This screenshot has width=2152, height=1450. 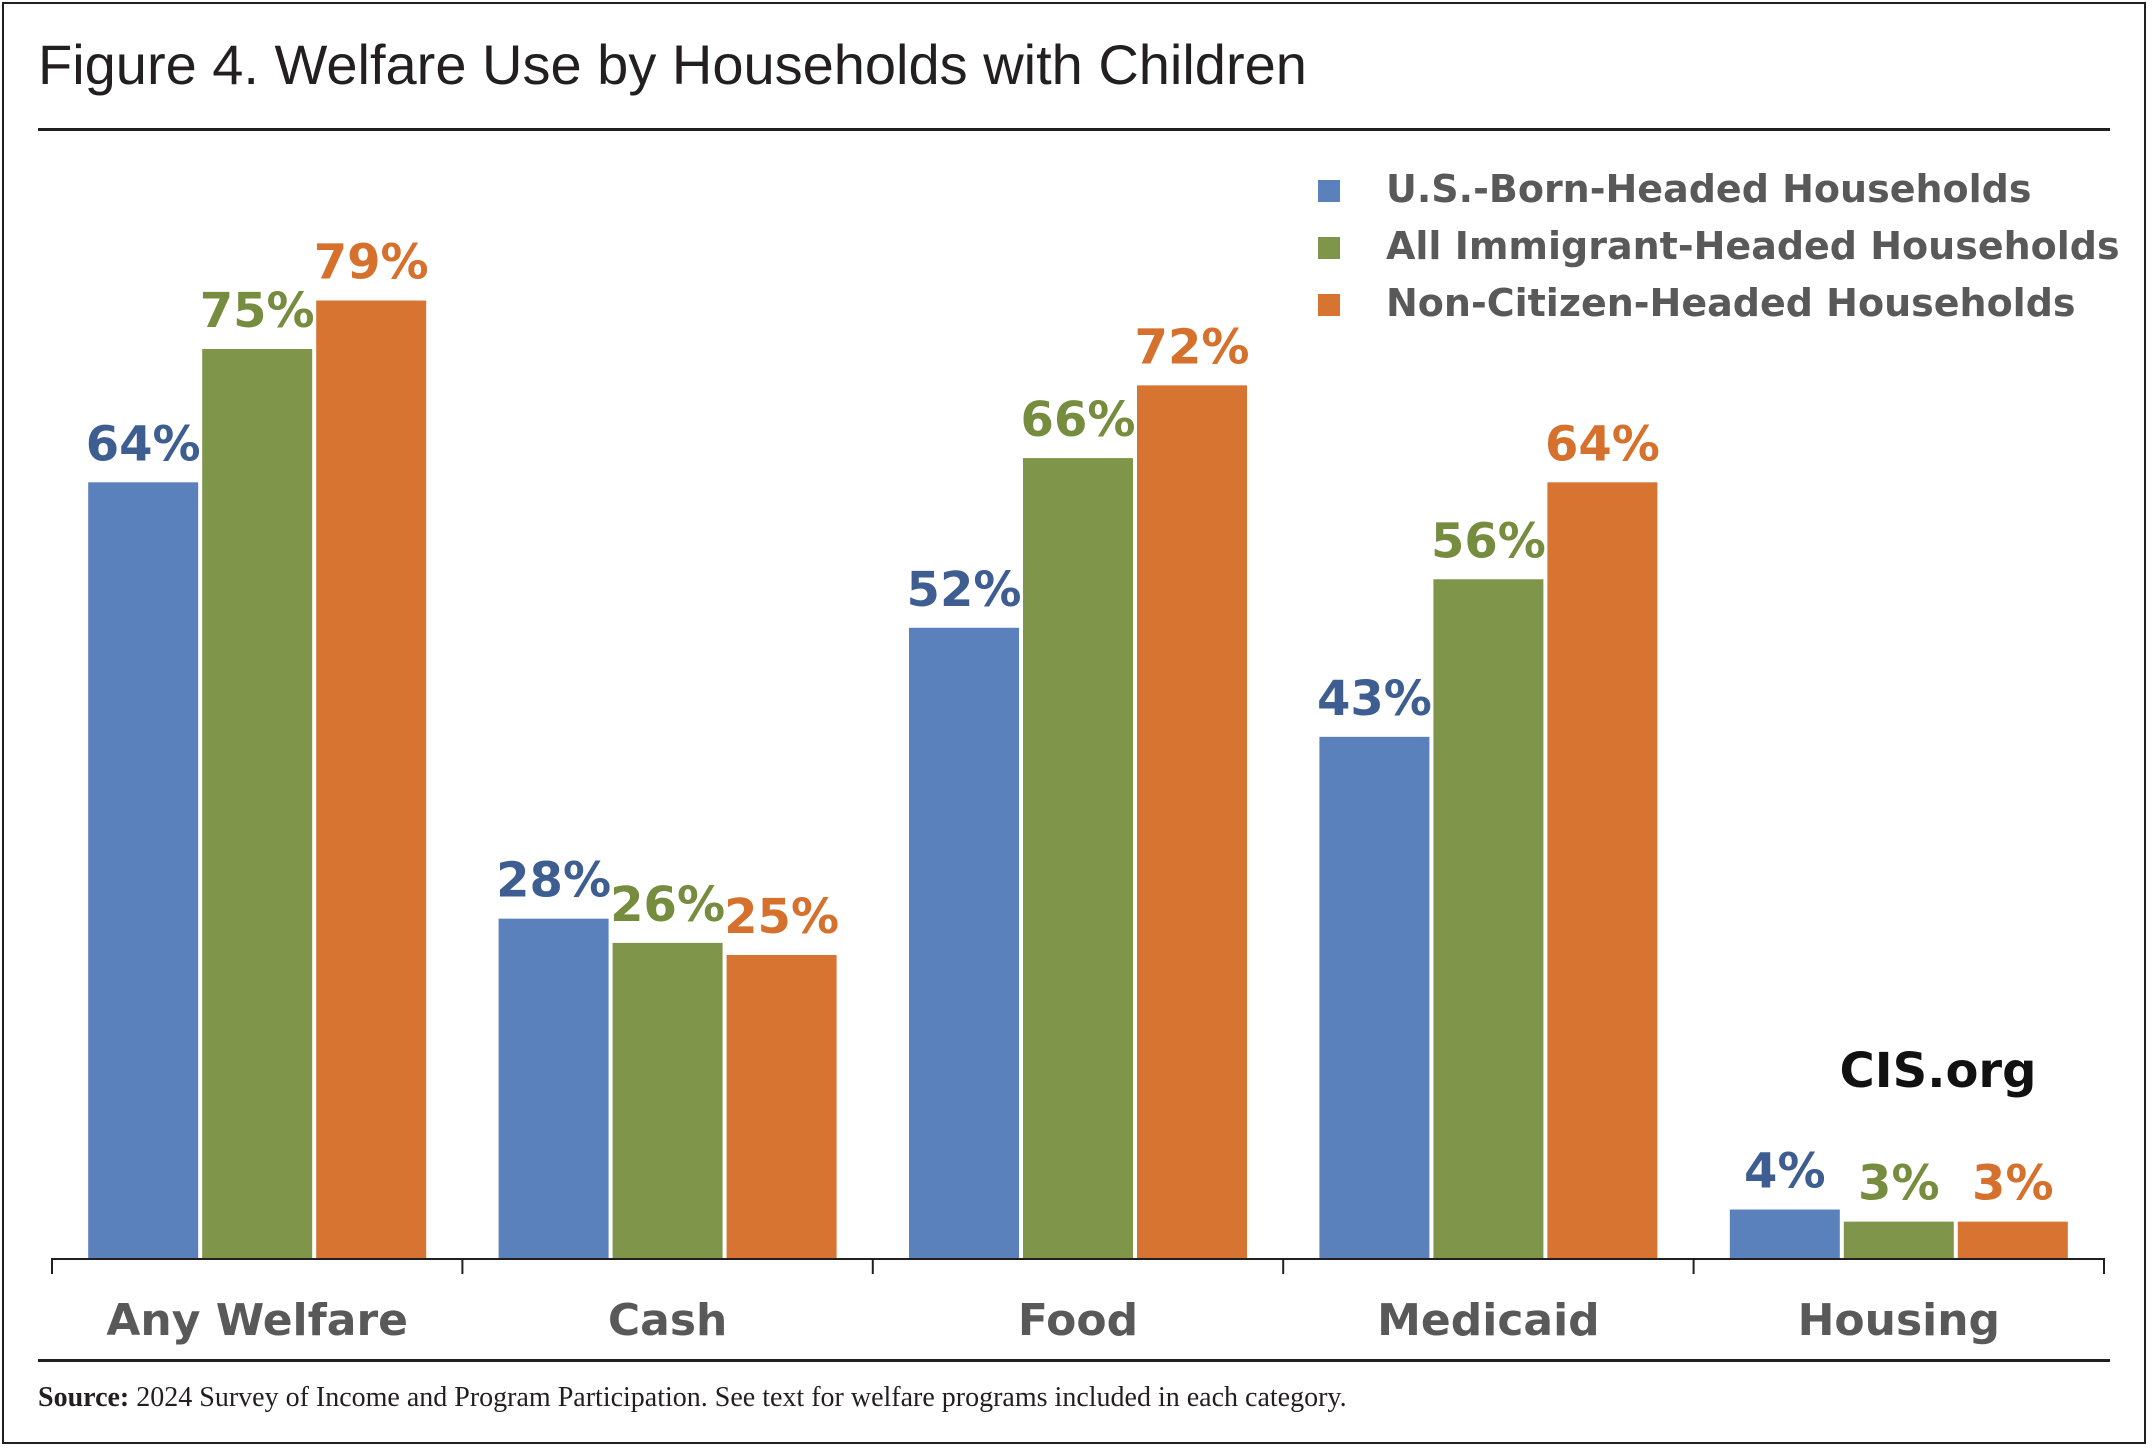 What do you see at coordinates (257, 1320) in the screenshot?
I see `category-label-any-welfare: Any Welfare` at bounding box center [257, 1320].